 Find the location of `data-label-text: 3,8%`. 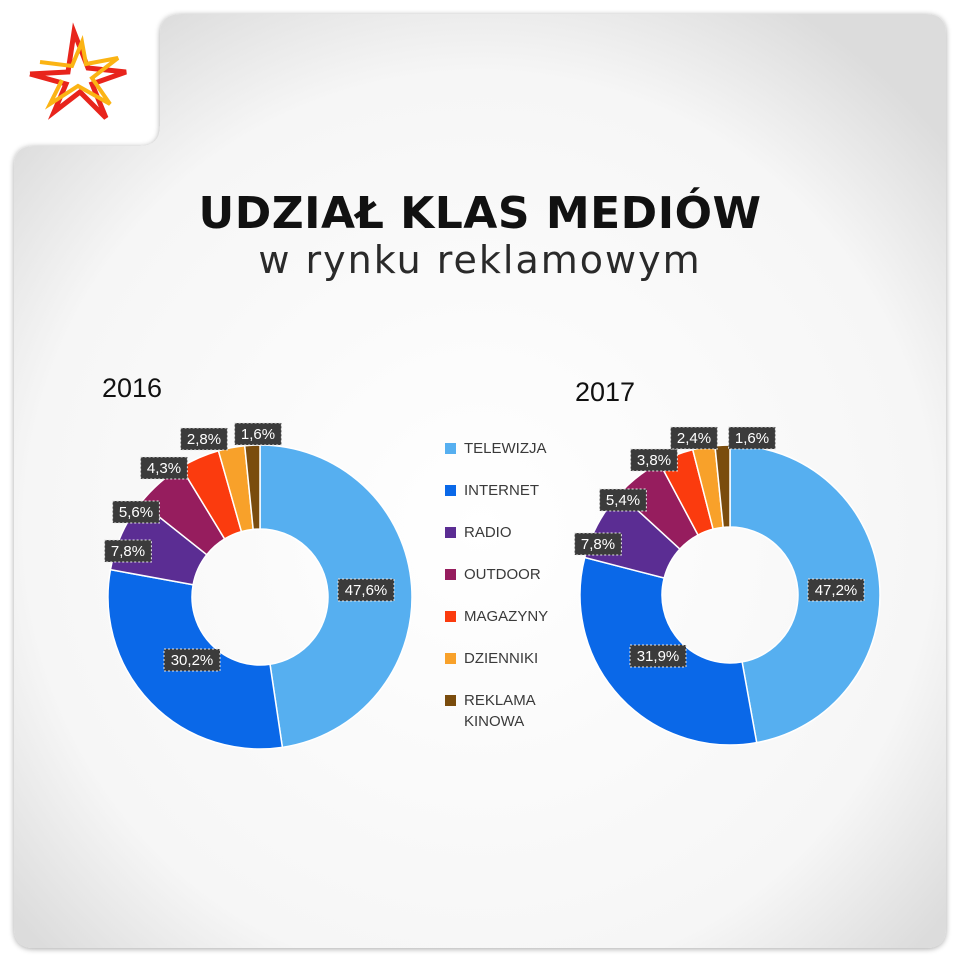

data-label-text: 3,8% is located at coordinates (654, 460).